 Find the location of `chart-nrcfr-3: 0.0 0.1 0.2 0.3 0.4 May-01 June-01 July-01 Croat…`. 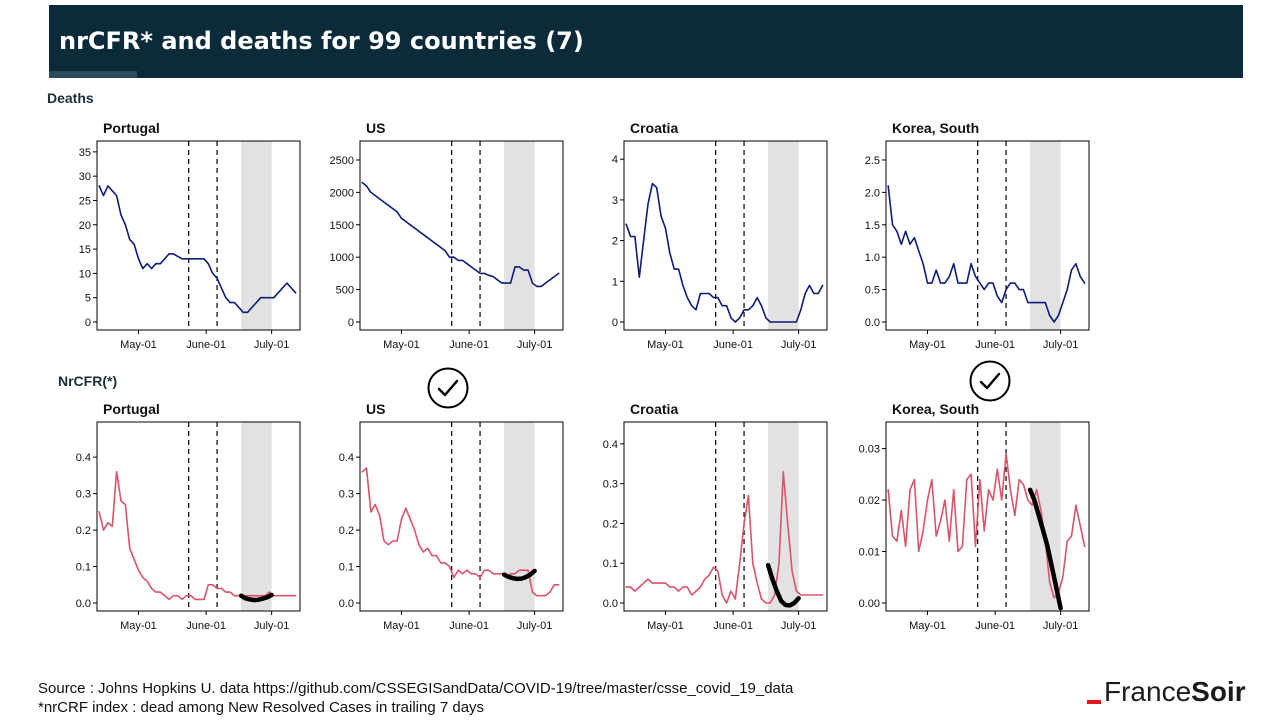

chart-nrcfr-3: 0.0 0.1 0.2 0.3 0.4 May-01 June-01 July-01 Croat… is located at coordinates (715, 516).